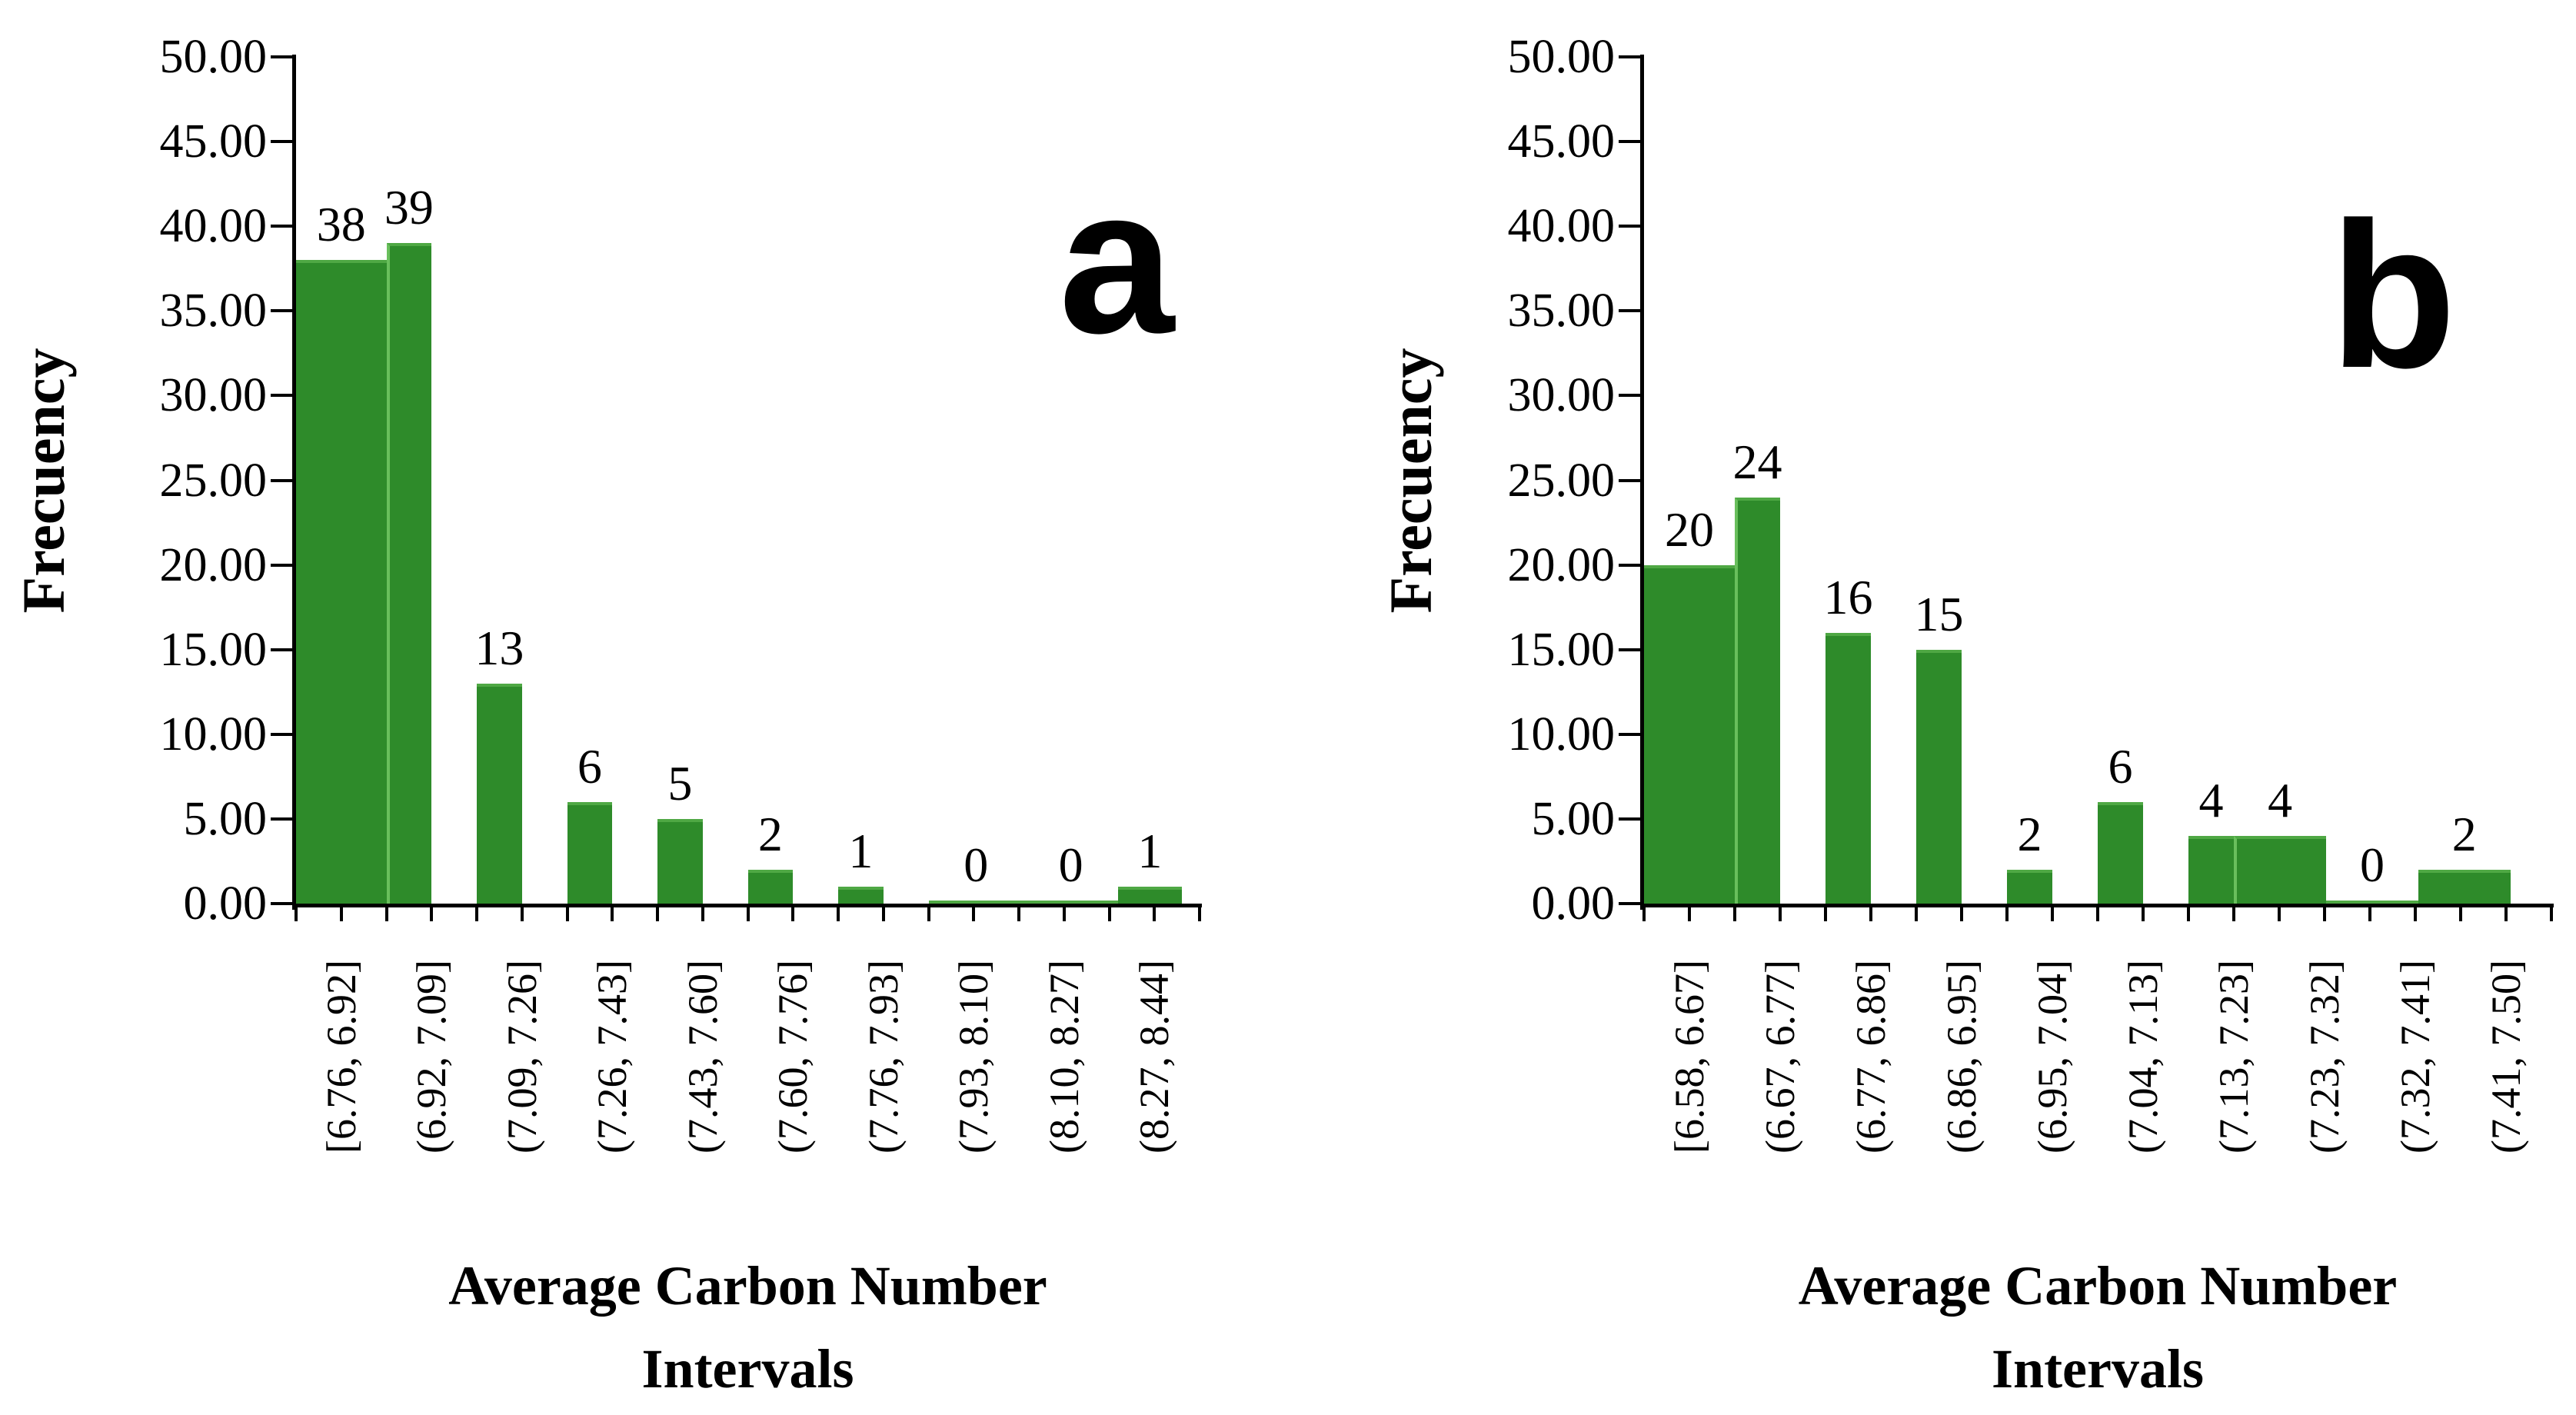 This screenshot has height=1415, width=2576. I want to click on category-label: (7.41, 7.50], so click(2506, 1057).